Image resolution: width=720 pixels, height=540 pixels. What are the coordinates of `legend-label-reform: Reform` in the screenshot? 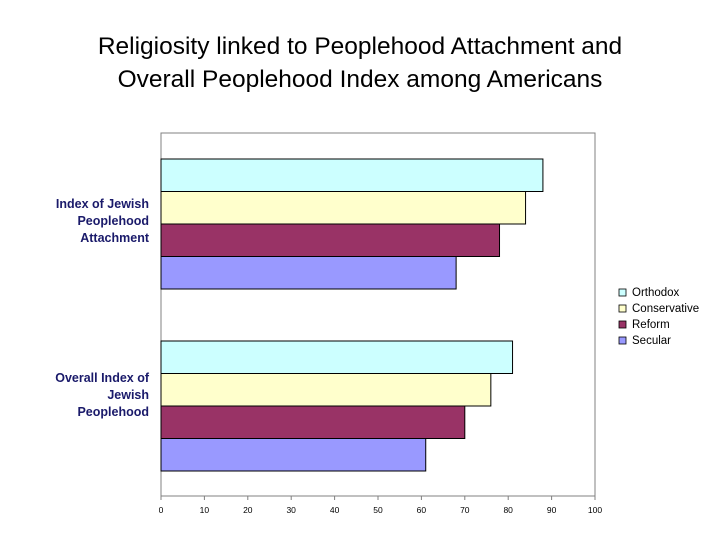 It's located at (651, 325).